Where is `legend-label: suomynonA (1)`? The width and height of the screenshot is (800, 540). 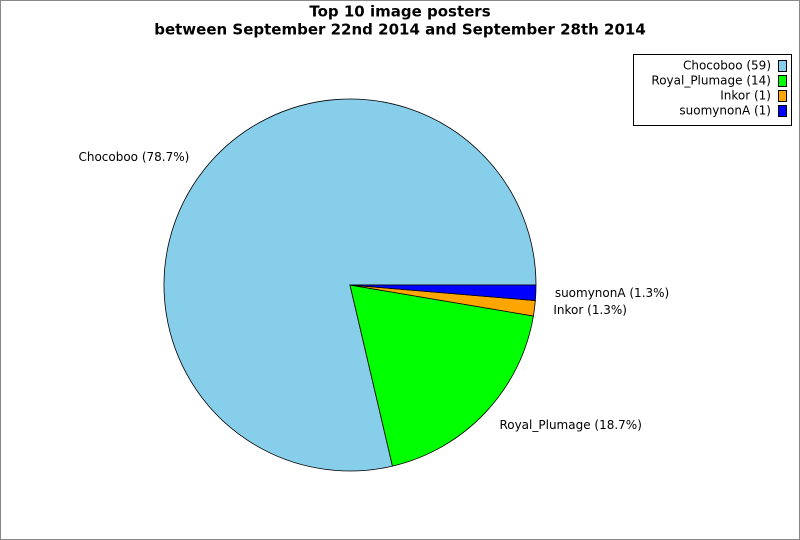 legend-label: suomynonA (1) is located at coordinates (725, 111).